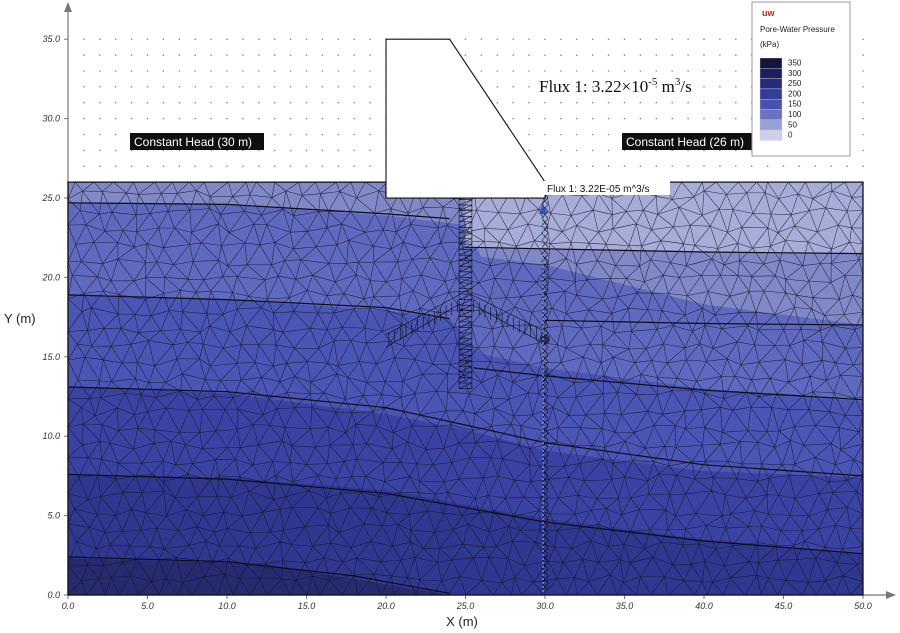 This screenshot has width=900, height=633. I want to click on flux-small-label-bg, so click(607, 188).